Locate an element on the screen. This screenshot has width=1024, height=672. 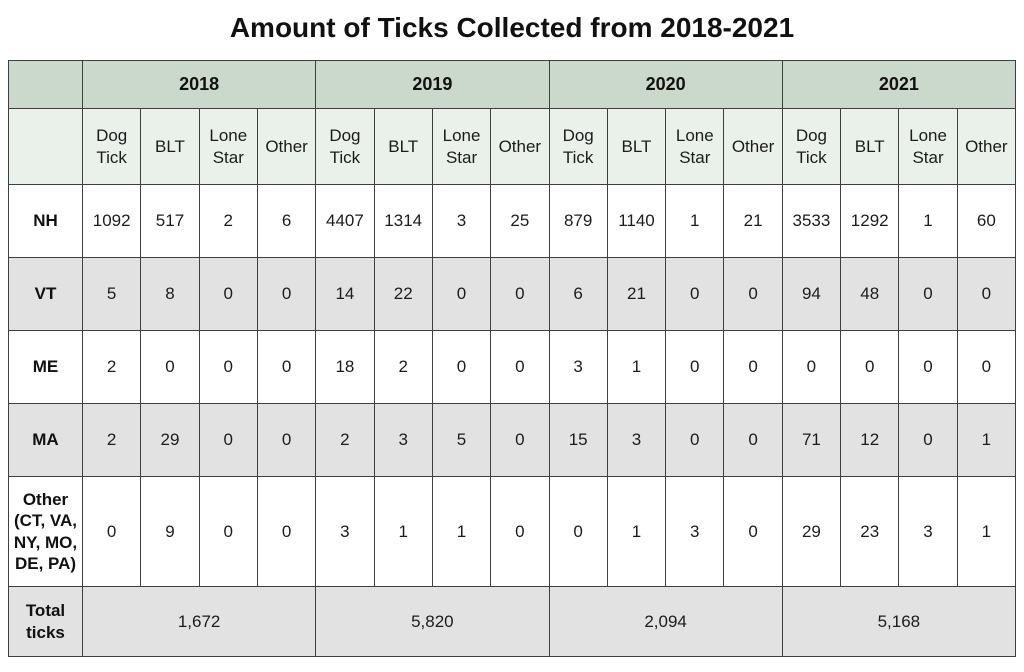
row-label: NH is located at coordinates (45, 221).